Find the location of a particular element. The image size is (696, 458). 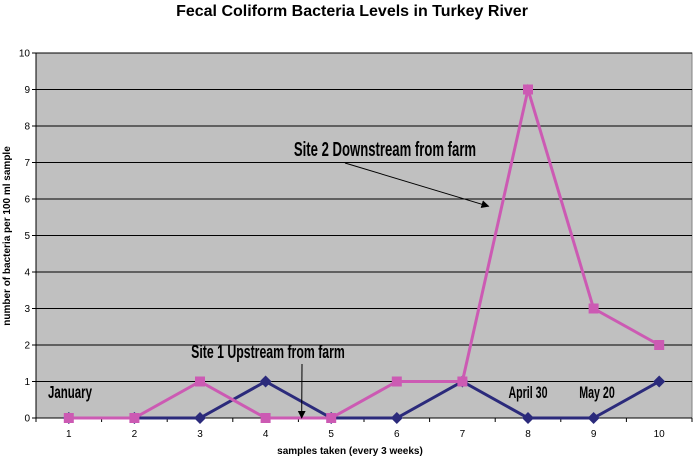

y-tick-label: 6 is located at coordinates (27, 200).